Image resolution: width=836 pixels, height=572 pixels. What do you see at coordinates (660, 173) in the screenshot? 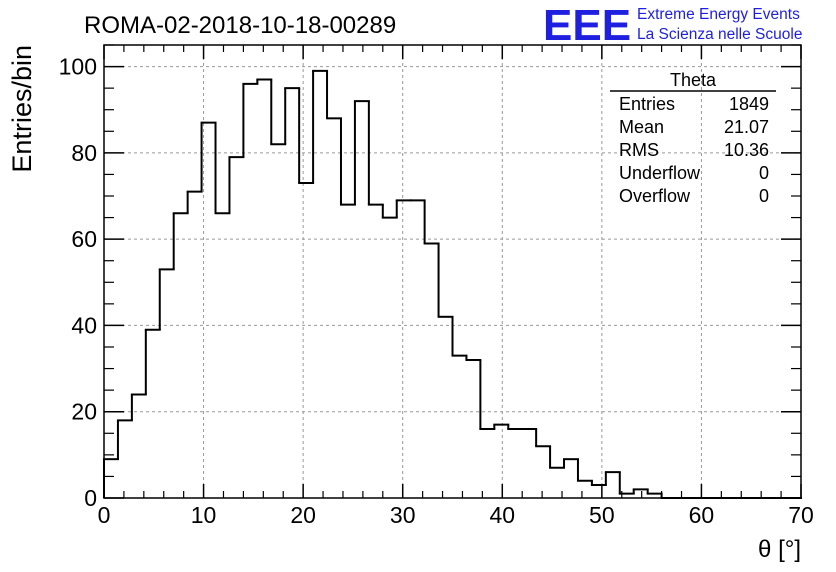
I see `stats-row-label: Underflow` at bounding box center [660, 173].